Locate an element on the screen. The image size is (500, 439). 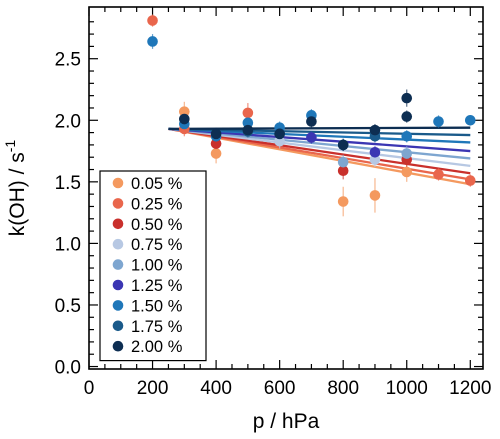
y-axis-label-main: k(OH) / s is located at coordinates (17, 194).